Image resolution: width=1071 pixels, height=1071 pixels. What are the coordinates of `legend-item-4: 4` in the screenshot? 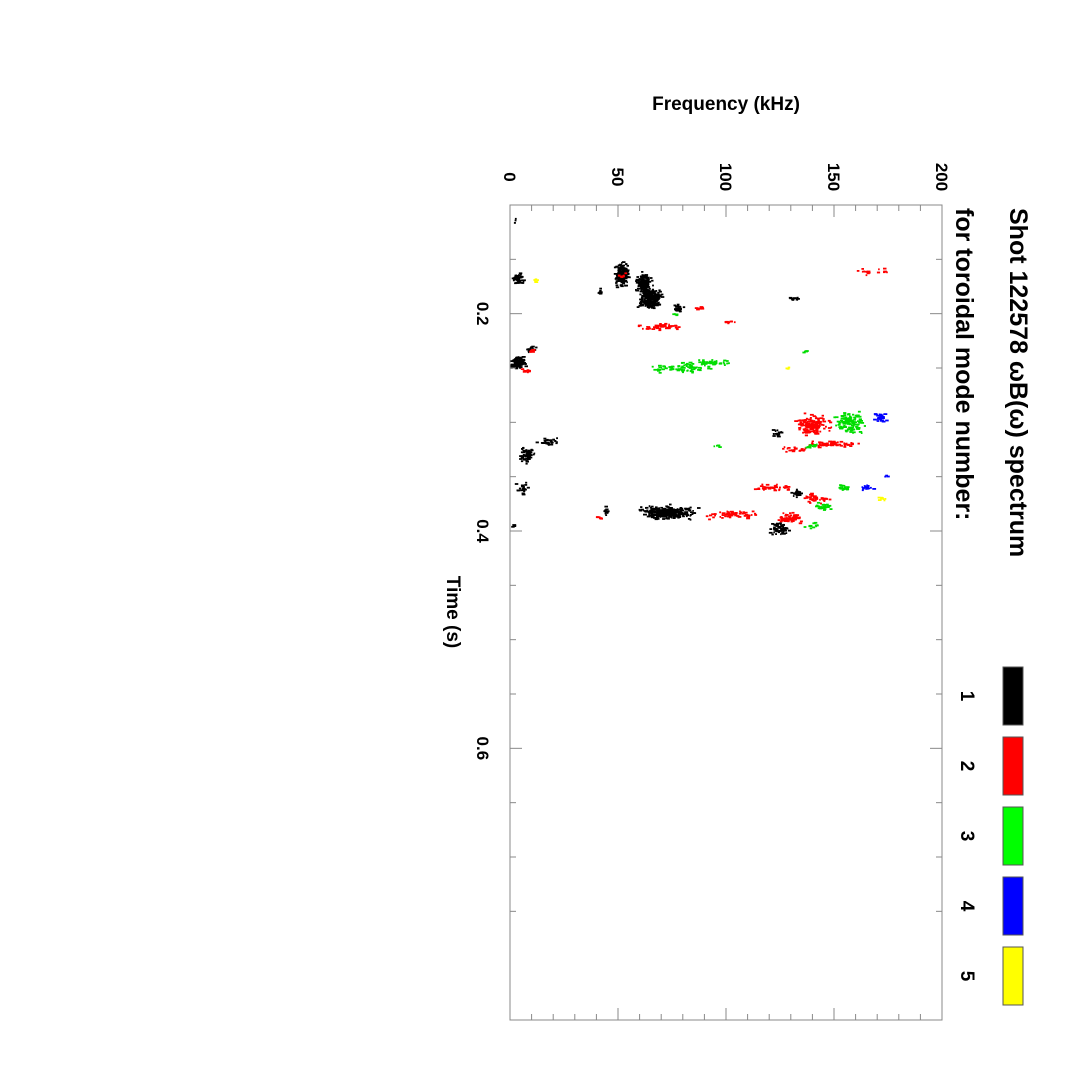 It's located at (990, 906).